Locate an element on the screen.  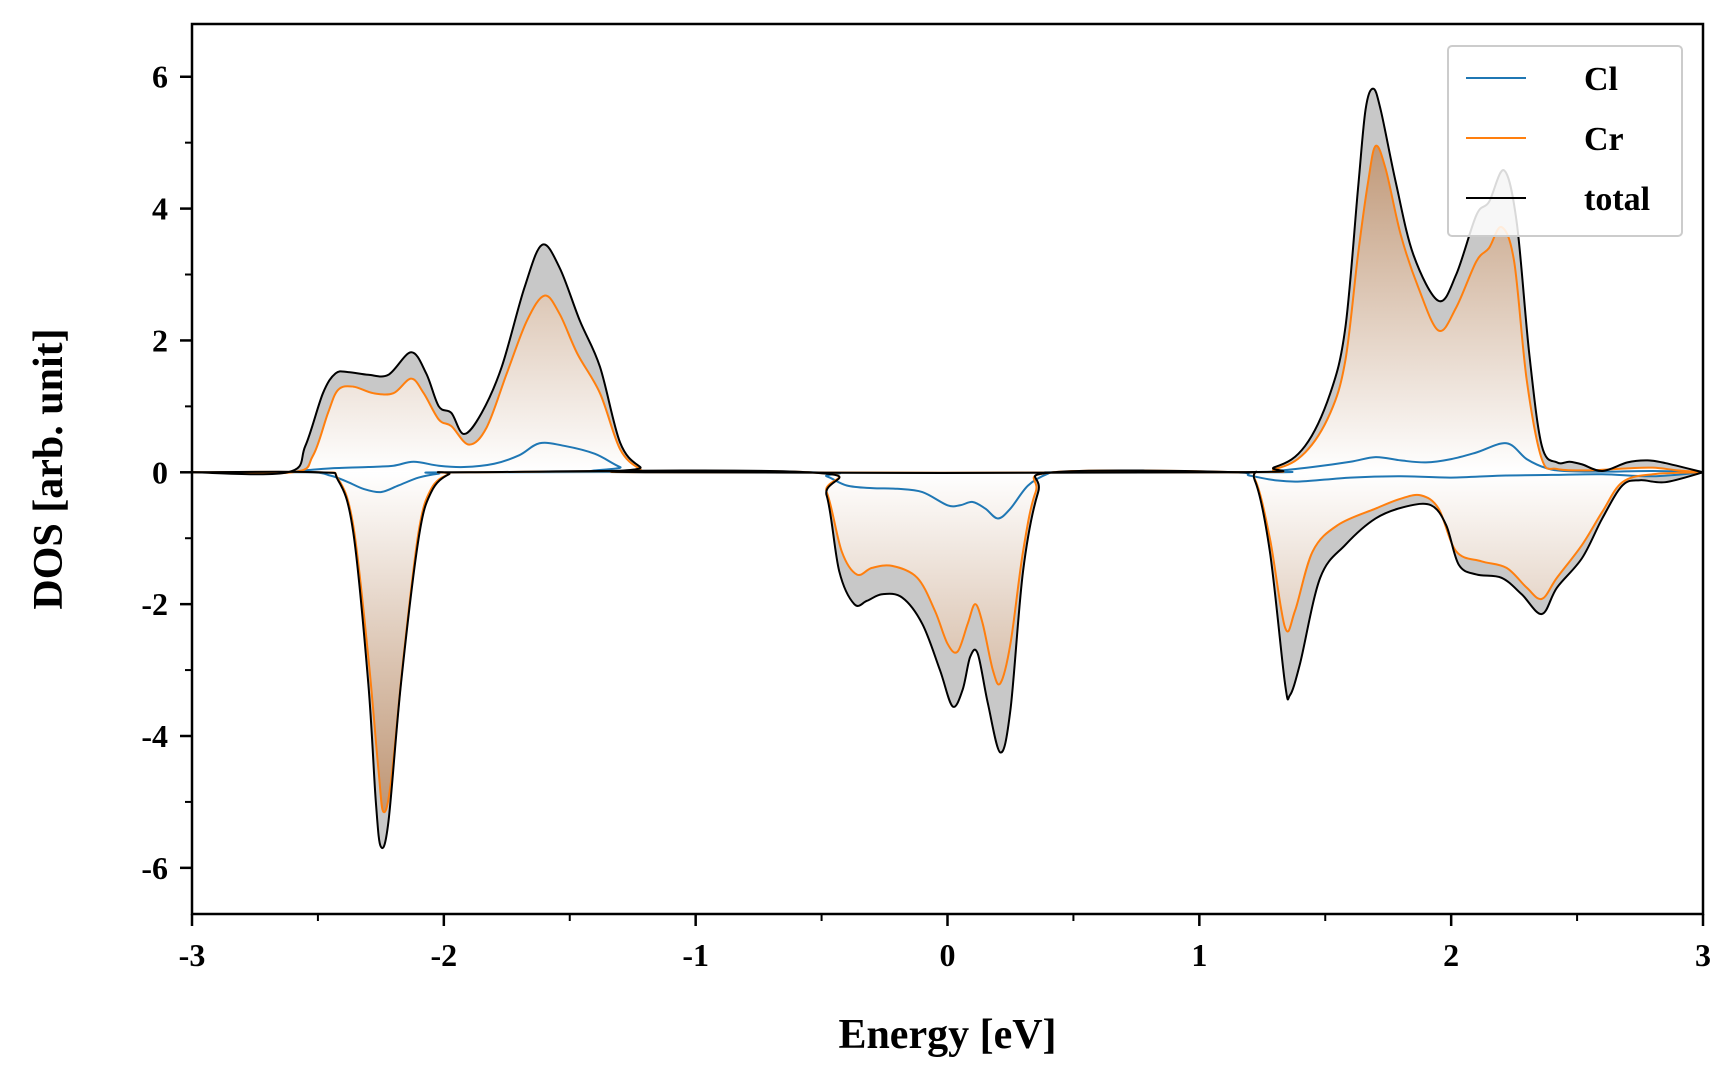
x-tick-label: 2 is located at coordinates (1451, 955).